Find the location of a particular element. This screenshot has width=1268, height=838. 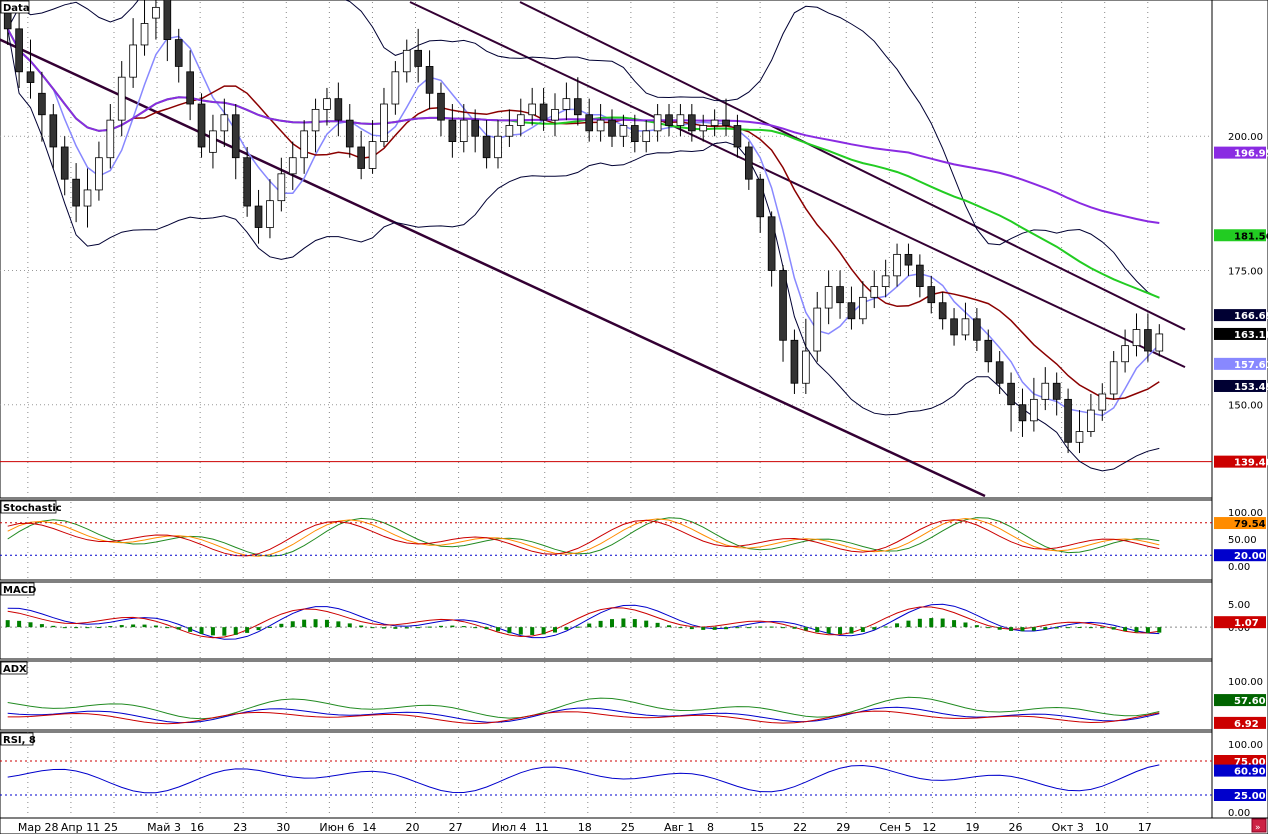

rsi-tick-label: 100.00 is located at coordinates (1245, 745).